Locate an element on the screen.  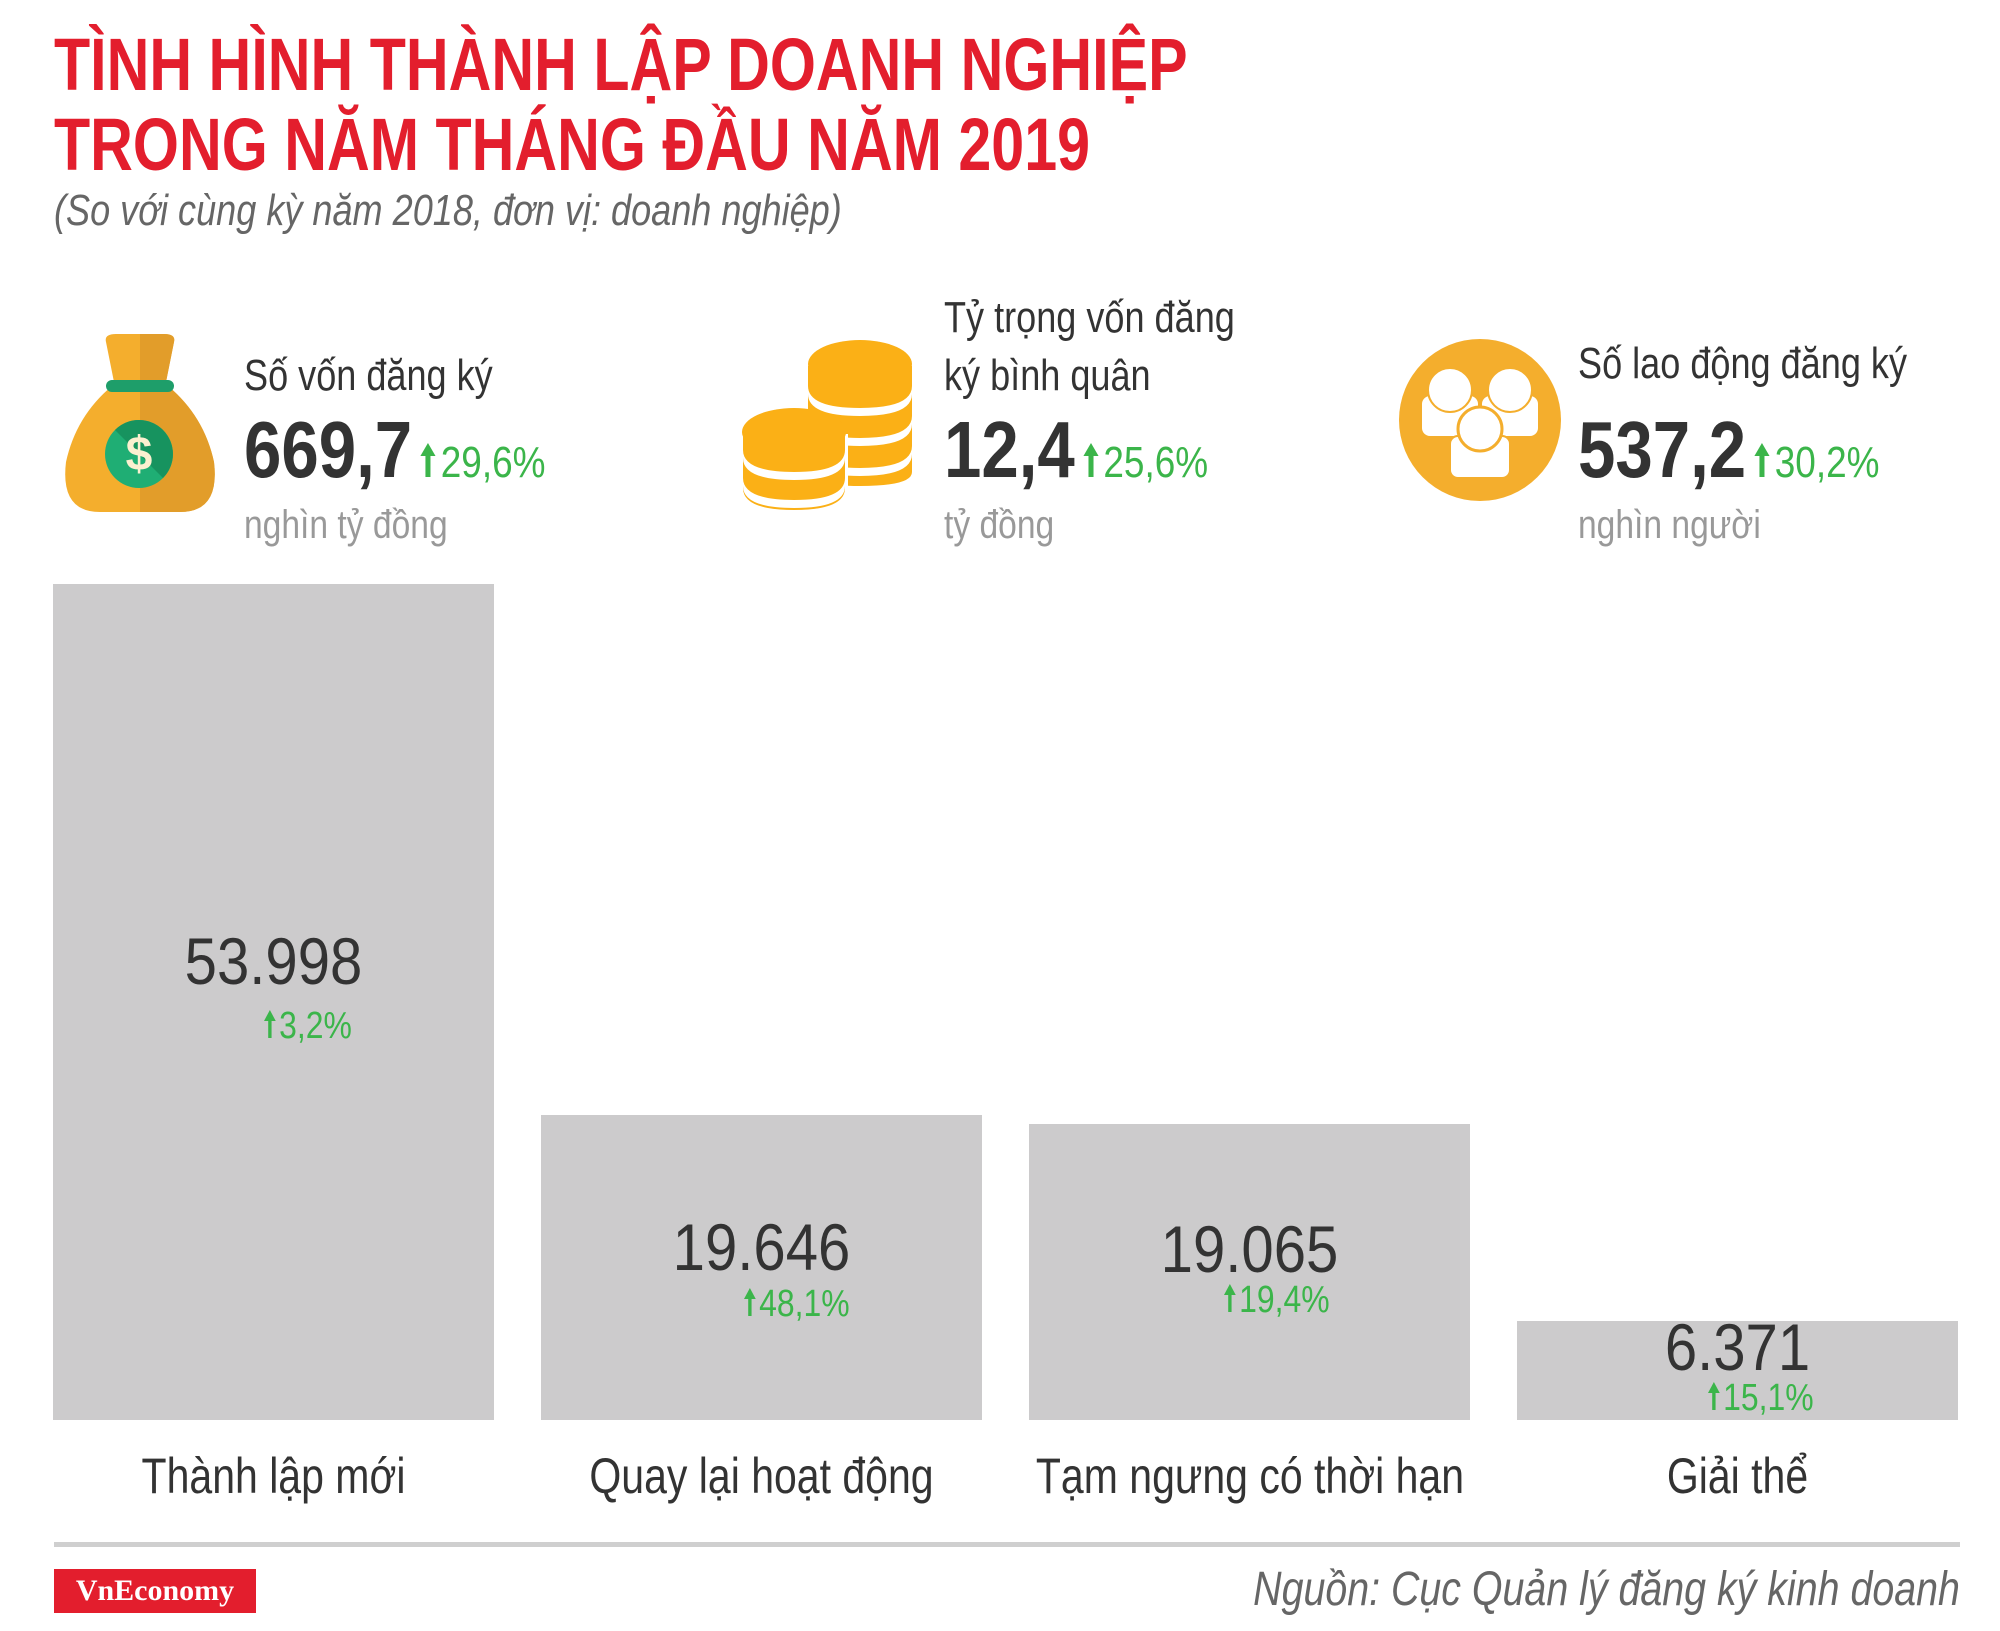
kpi-unit: nghìn tỷ đồng is located at coordinates (346, 525).